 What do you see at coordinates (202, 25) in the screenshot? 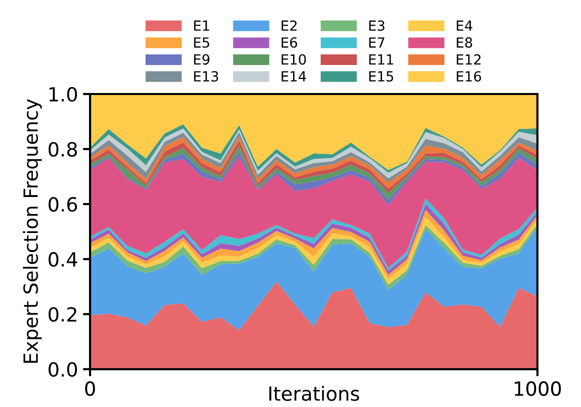
I see `legend-label: E1` at bounding box center [202, 25].